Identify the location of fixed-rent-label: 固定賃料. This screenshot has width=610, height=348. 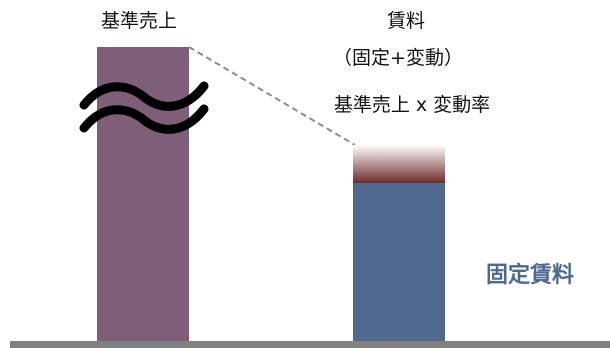
(530, 275).